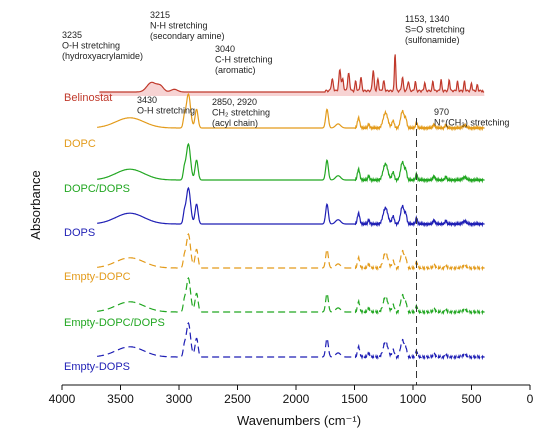 This screenshot has height=448, width=550. Describe the element at coordinates (435, 30) in the screenshot. I see `annotation-text: S=O stretching` at that location.